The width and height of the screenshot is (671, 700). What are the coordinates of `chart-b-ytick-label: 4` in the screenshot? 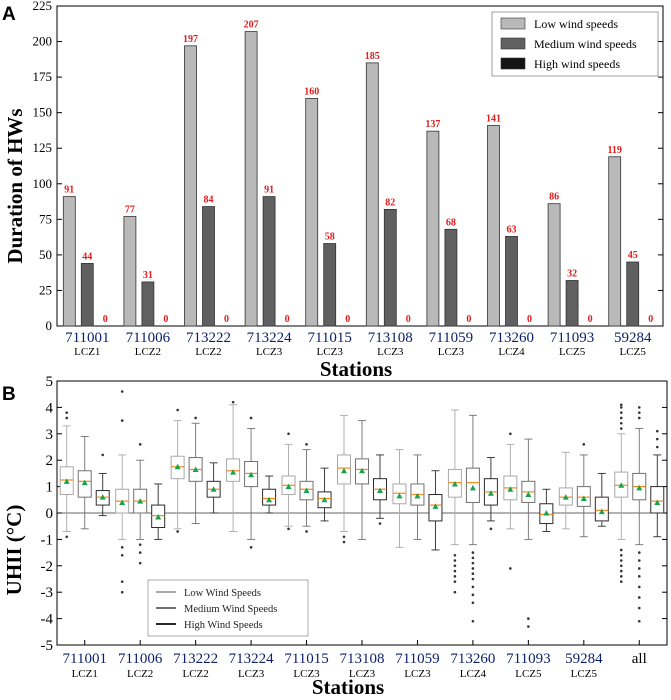 It's located at (50, 408).